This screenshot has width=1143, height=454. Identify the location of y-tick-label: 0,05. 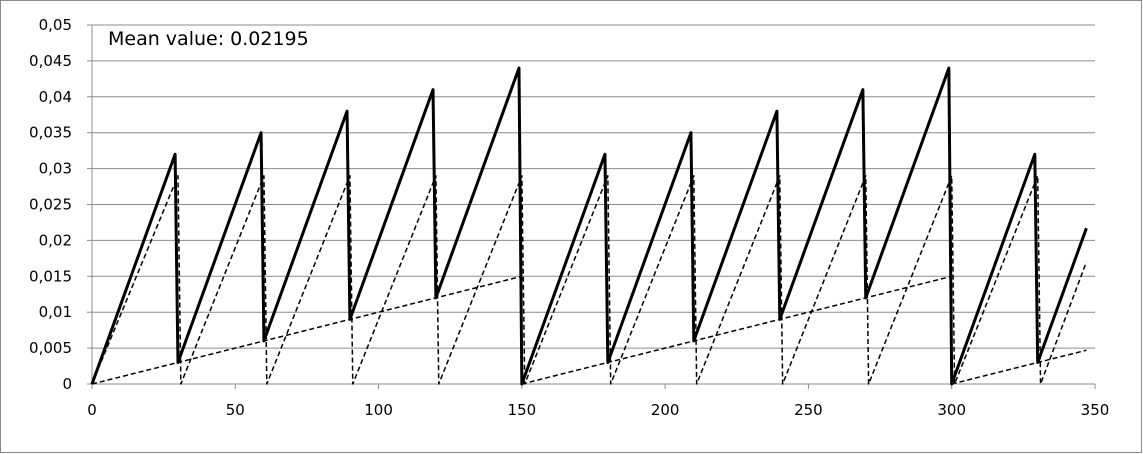
(55, 25).